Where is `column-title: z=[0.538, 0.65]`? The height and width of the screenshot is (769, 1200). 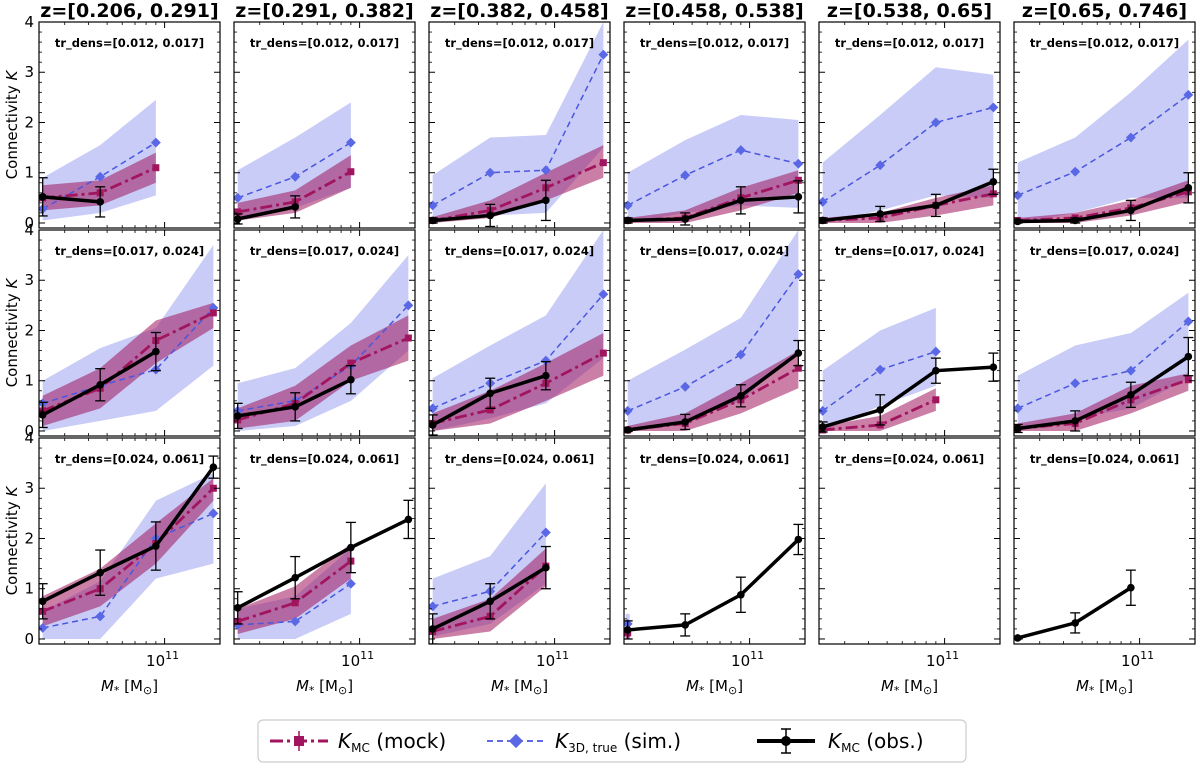
column-title: z=[0.538, 0.65] is located at coordinates (909, 11).